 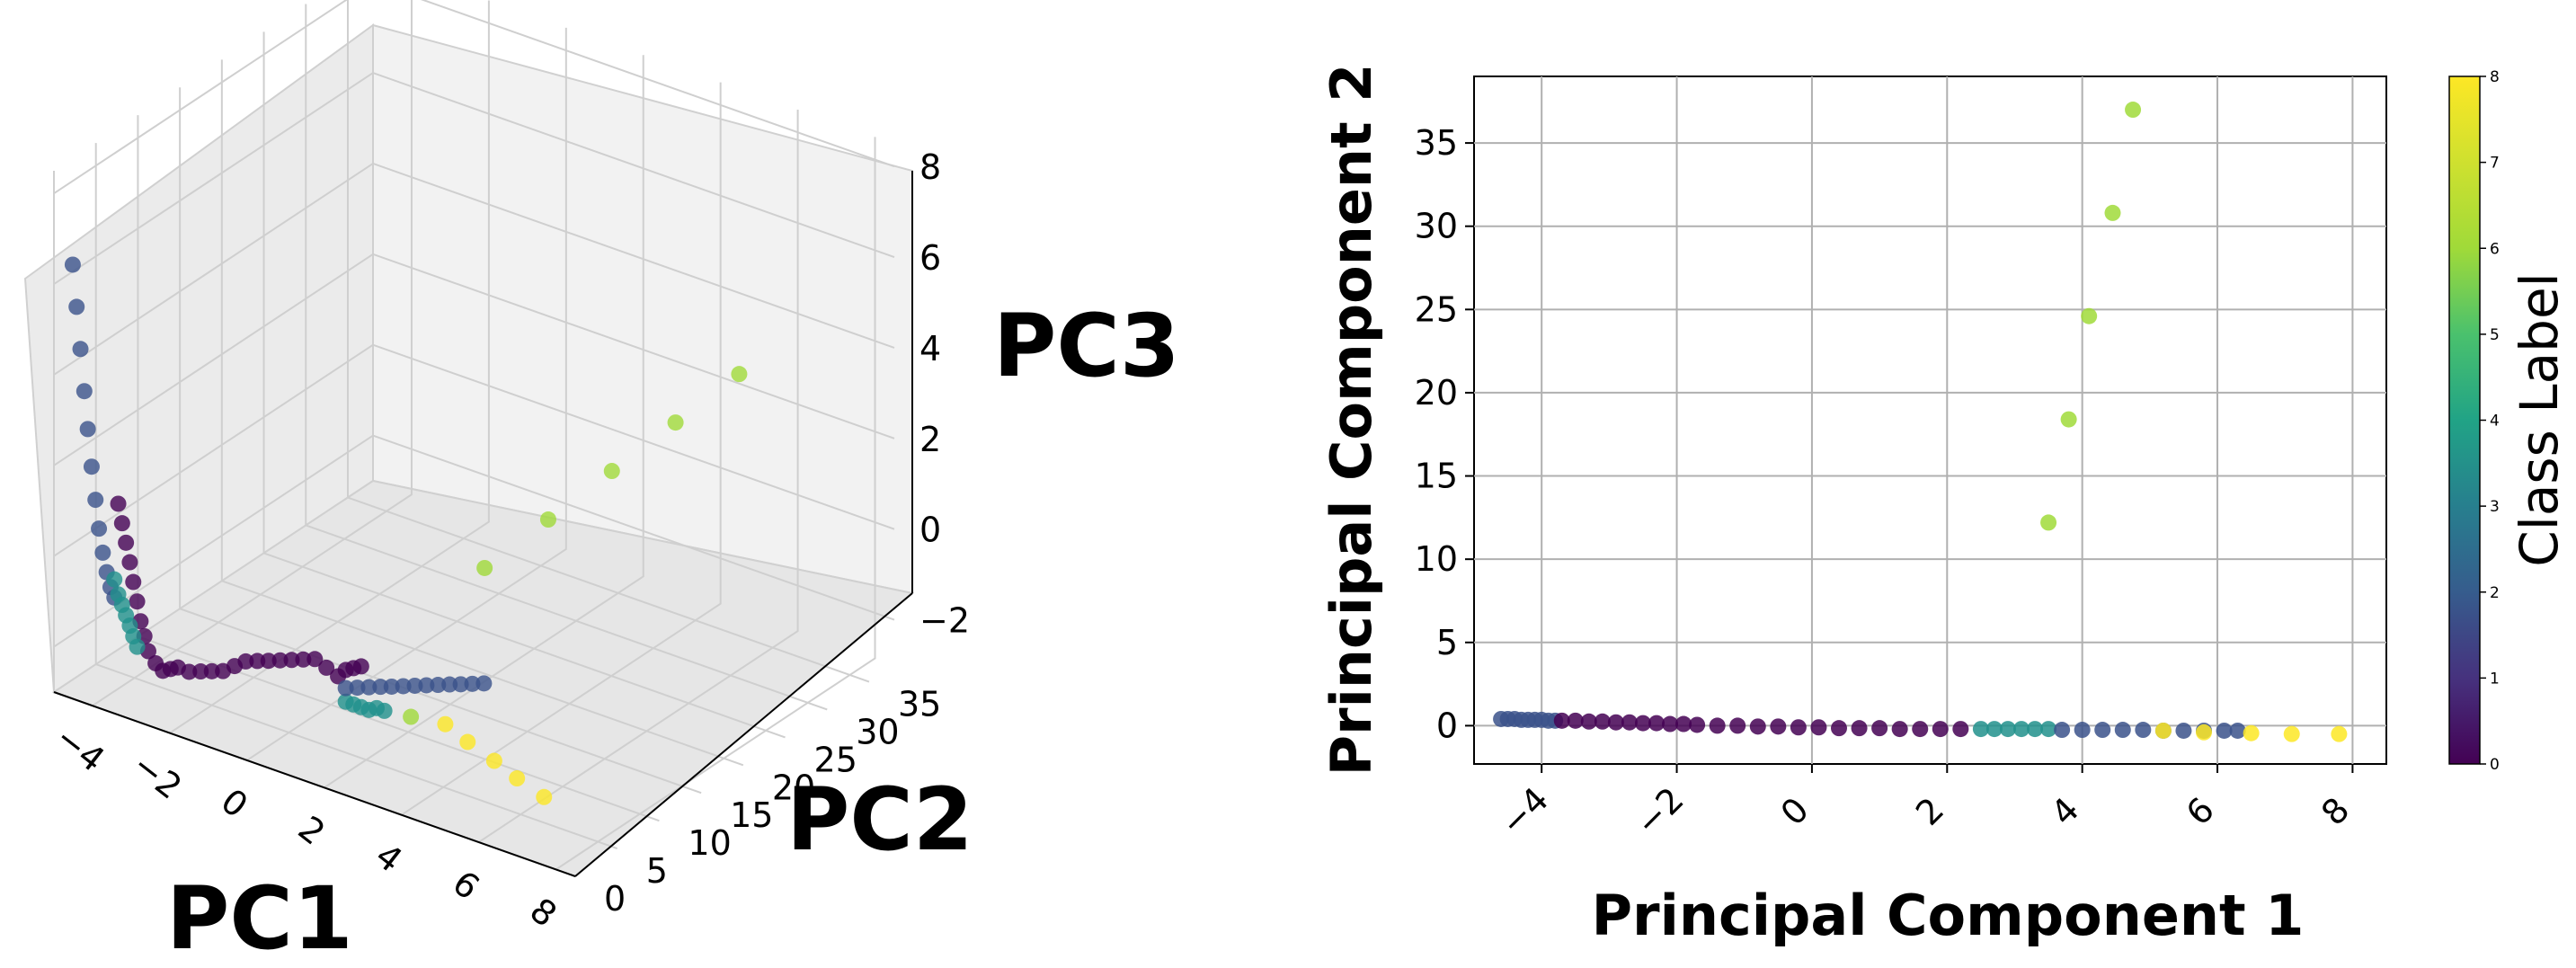 I want to click on x-tick-label-3d: 4, so click(x=389, y=858).